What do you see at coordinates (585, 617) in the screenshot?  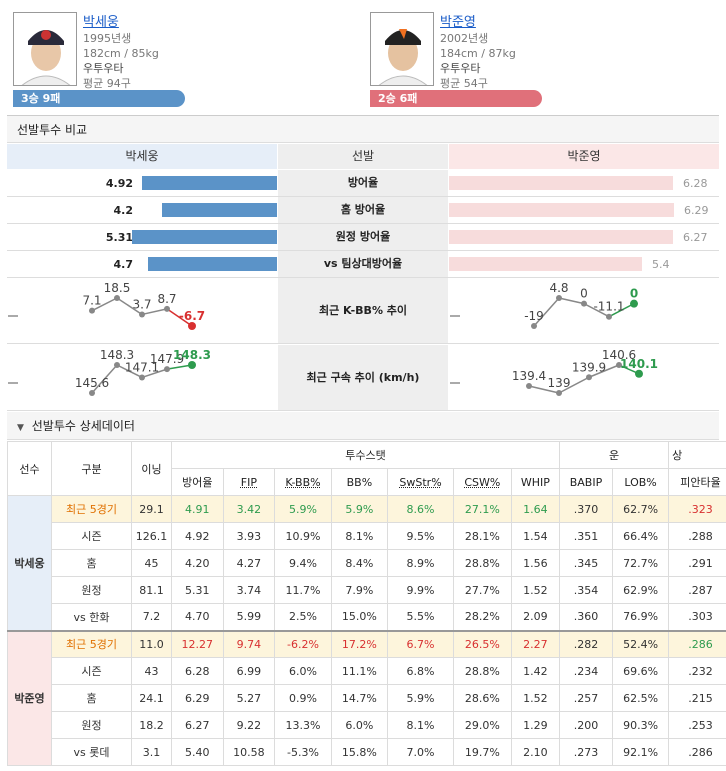 I see `stat-cell: .360` at bounding box center [585, 617].